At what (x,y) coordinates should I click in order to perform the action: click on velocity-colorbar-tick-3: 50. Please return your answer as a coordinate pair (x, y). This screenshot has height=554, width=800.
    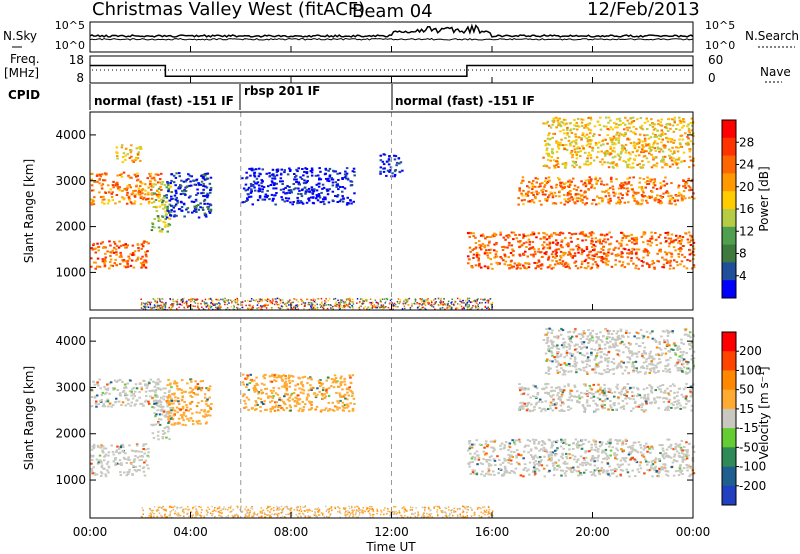
    Looking at the image, I should click on (746, 390).